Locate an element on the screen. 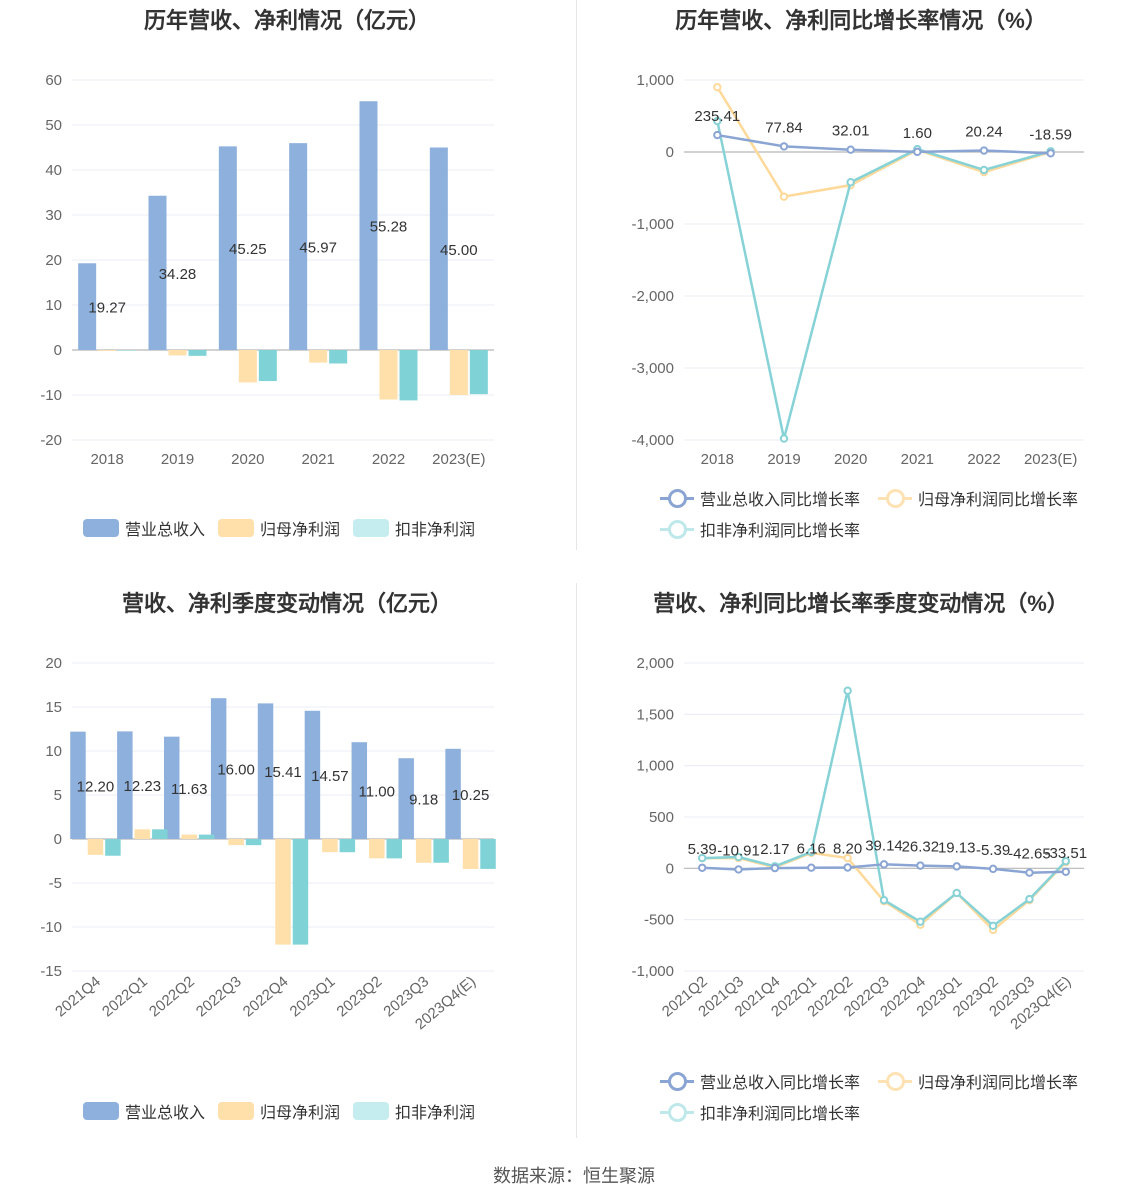  y-tick-label: 30 is located at coordinates (53, 215).